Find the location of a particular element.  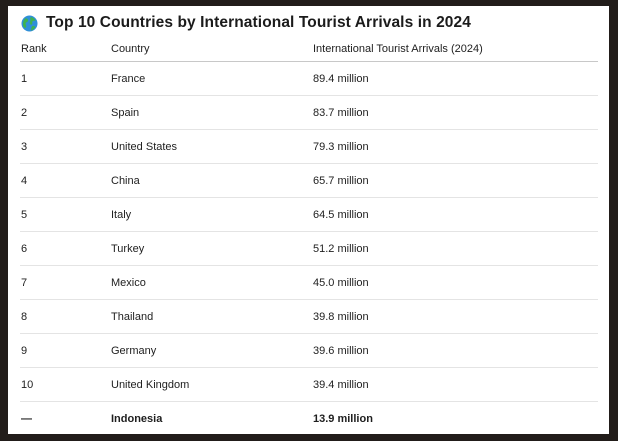

table-row: 8 Thailand 39.8 million is located at coordinates (309, 316).